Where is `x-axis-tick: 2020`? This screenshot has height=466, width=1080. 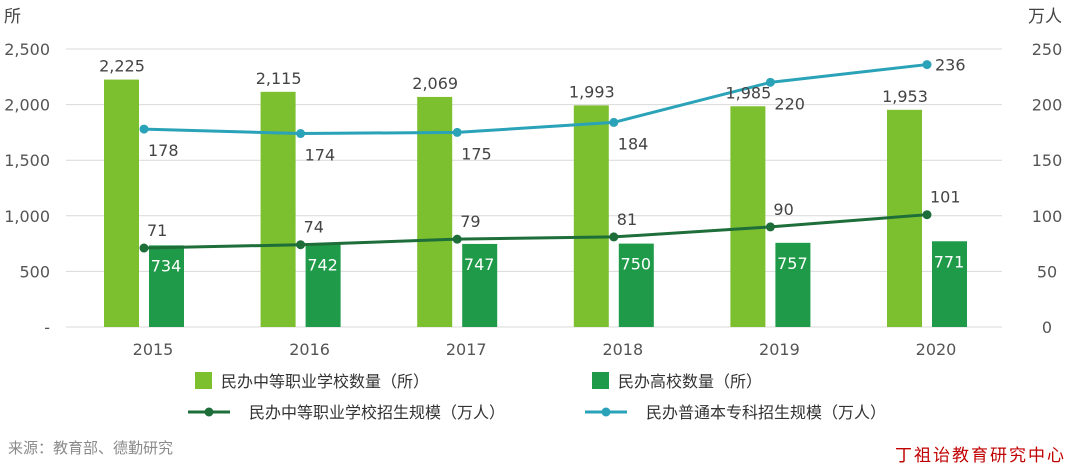
x-axis-tick: 2020 is located at coordinates (936, 349).